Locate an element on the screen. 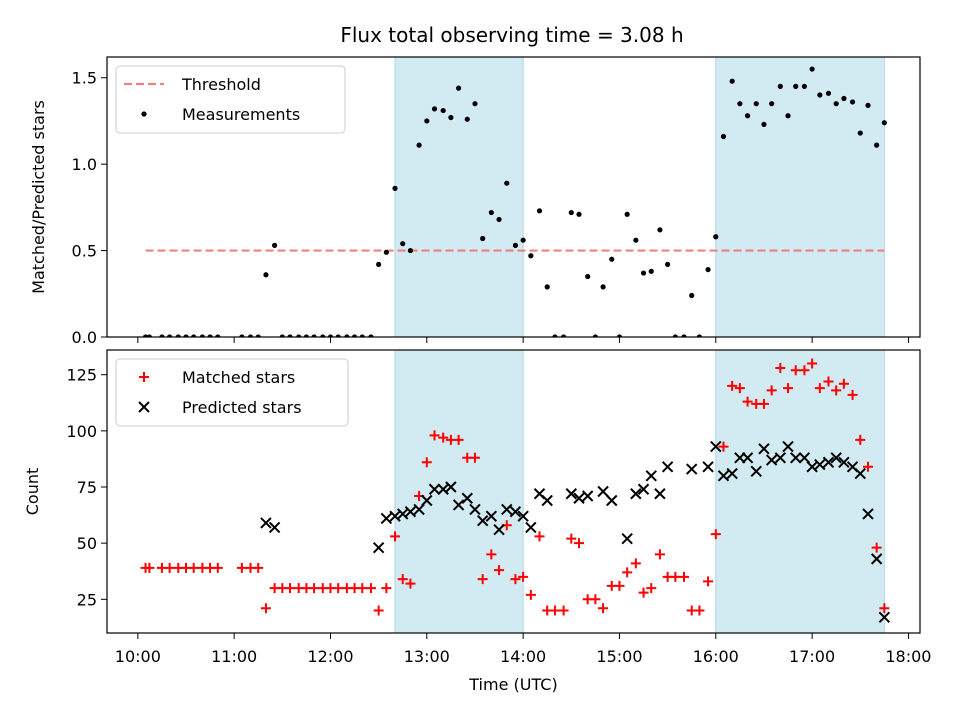 The image size is (960, 720). count-x-tick-label: 17:00 is located at coordinates (812, 656).